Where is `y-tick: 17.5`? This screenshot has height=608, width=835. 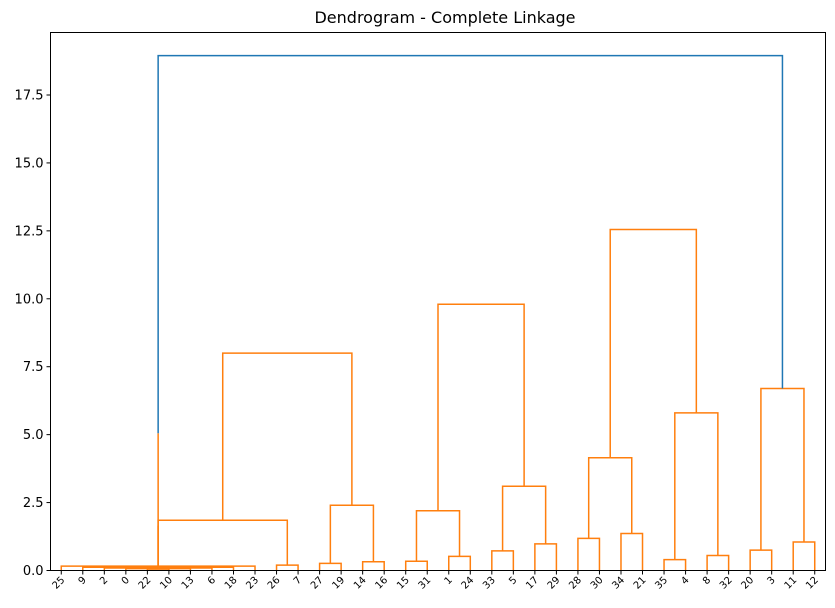 y-tick: 17.5 is located at coordinates (33, 95).